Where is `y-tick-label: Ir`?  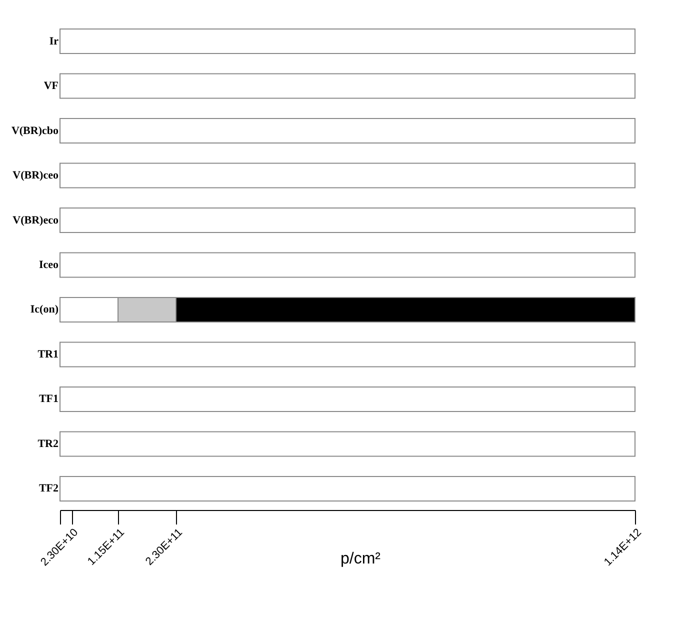
y-tick-label: Ir is located at coordinates (54, 41).